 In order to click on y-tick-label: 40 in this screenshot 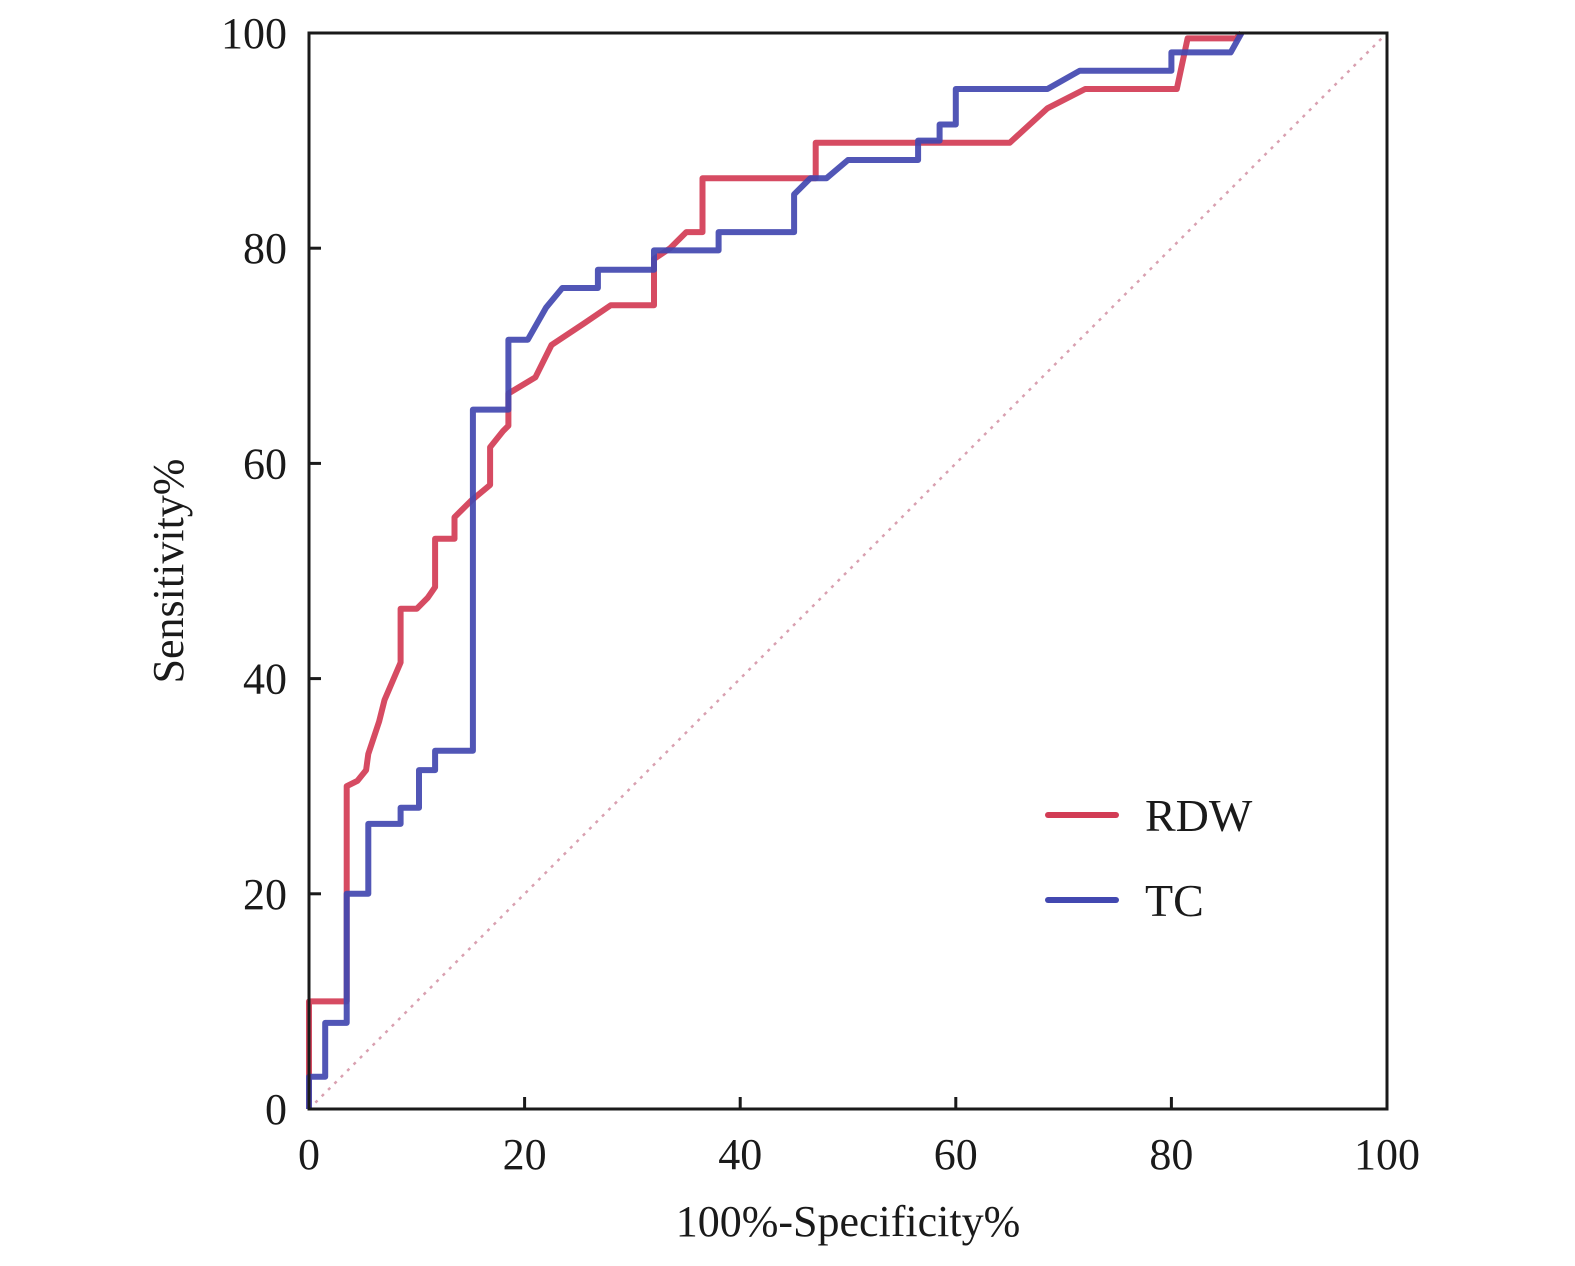, I will do `click(265, 679)`.